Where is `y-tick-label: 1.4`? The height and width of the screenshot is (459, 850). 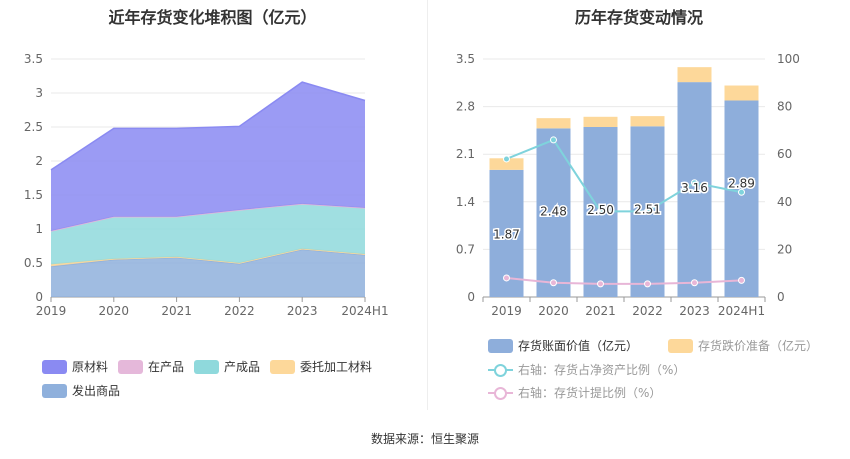 y-tick-label: 1.4 is located at coordinates (465, 202).